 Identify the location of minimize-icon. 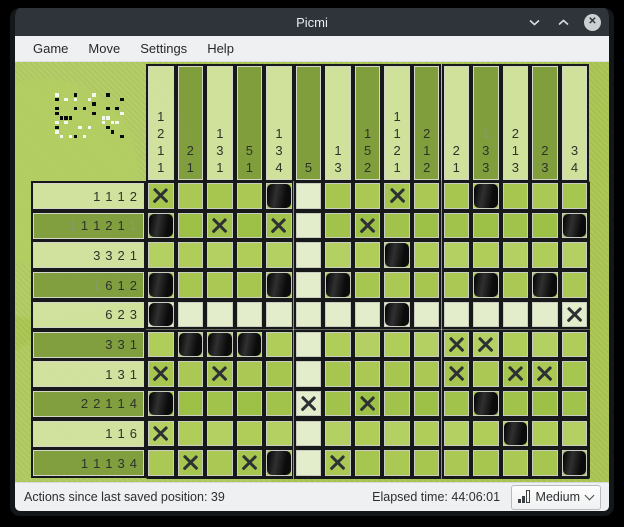
(534, 22).